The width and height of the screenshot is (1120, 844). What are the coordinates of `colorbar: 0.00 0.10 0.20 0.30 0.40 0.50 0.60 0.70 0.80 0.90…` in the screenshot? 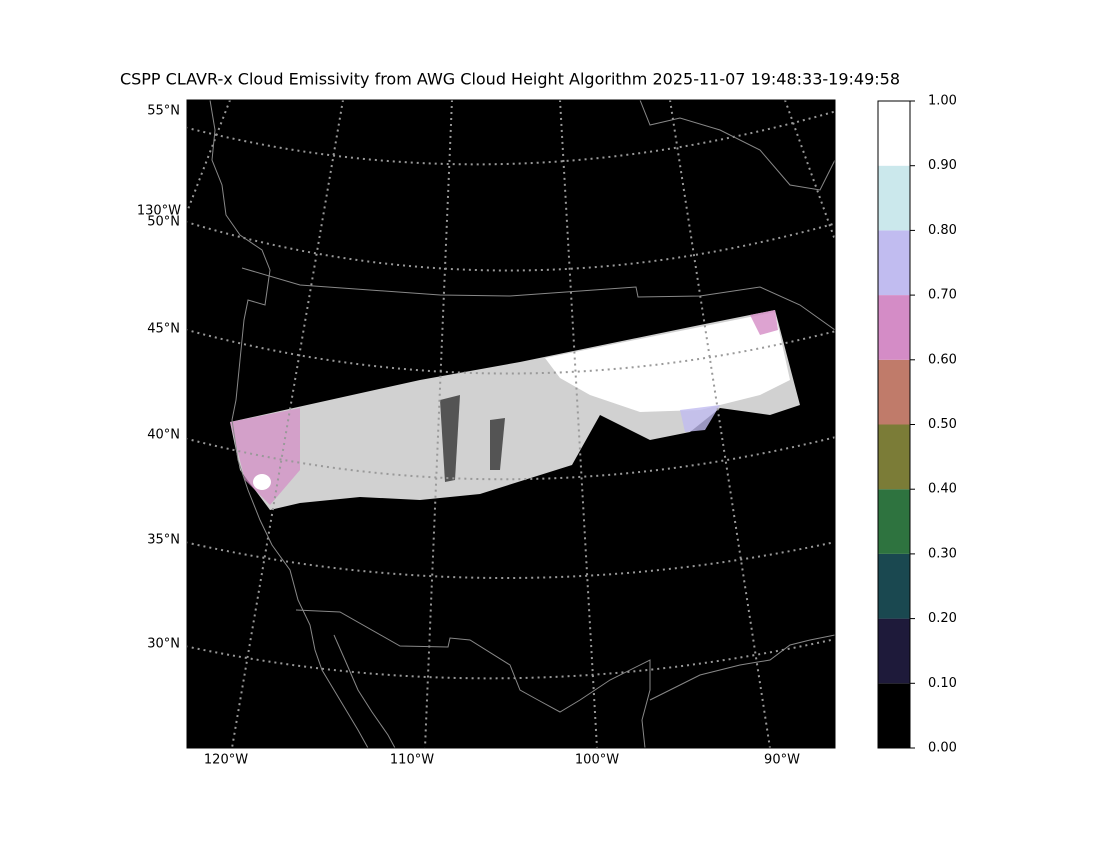 It's located at (917, 425).